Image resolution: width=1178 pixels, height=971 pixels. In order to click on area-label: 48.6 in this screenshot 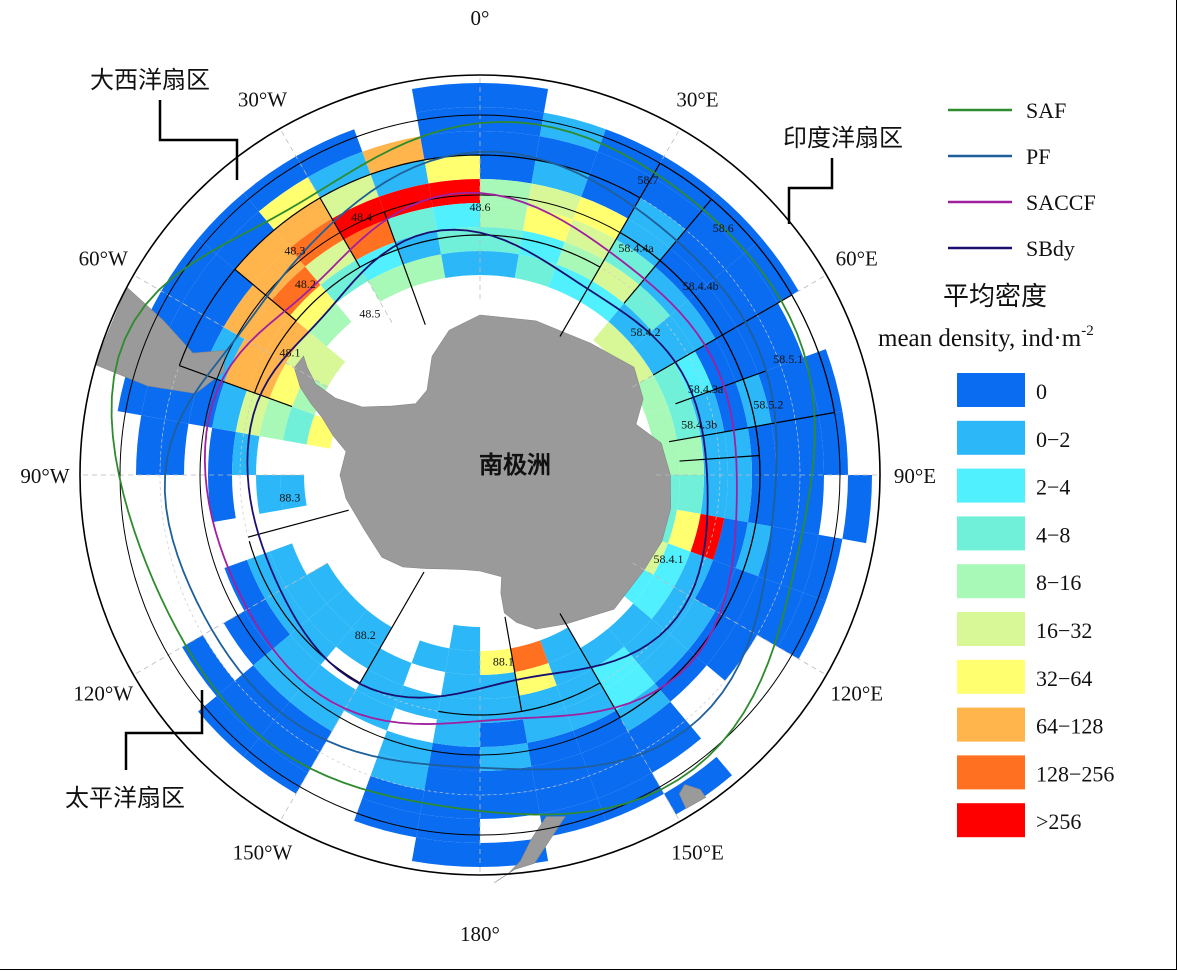, I will do `click(480, 207)`.